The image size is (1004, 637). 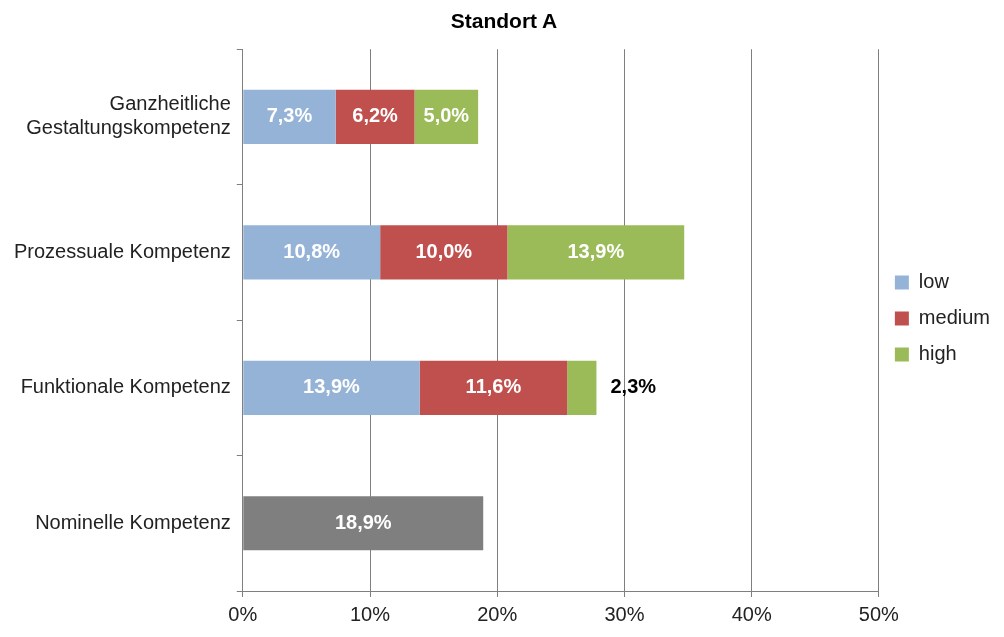 I want to click on data-label: 7,3%, so click(x=289, y=115).